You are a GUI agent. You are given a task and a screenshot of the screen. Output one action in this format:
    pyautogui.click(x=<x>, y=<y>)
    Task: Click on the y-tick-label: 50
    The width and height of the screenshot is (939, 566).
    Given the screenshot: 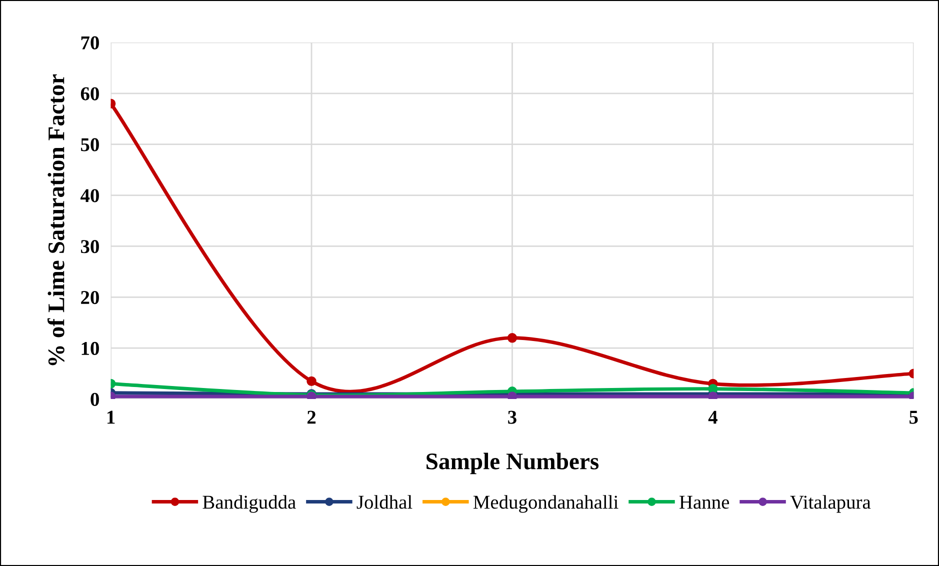 What is the action you would take?
    pyautogui.click(x=90, y=145)
    